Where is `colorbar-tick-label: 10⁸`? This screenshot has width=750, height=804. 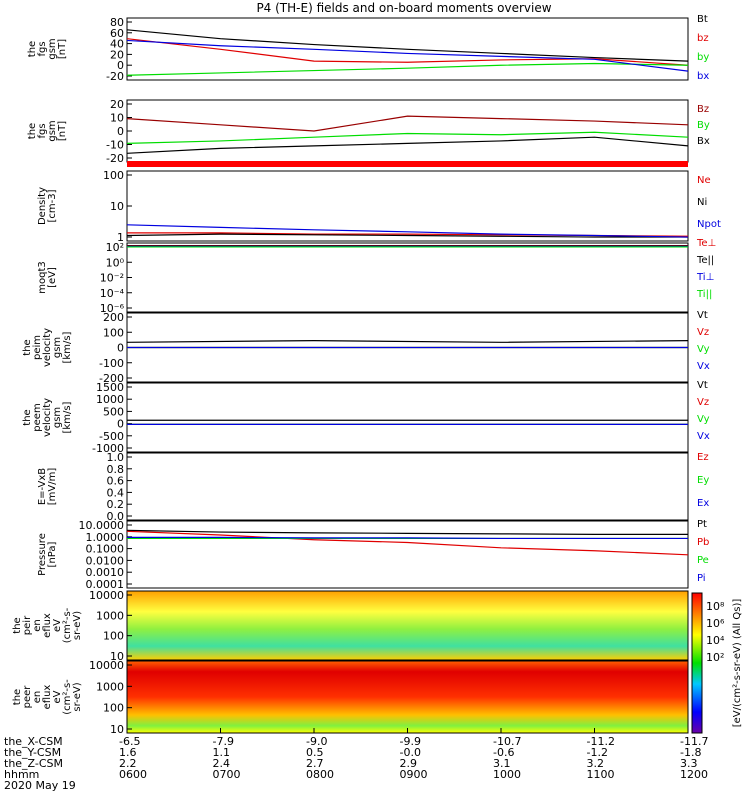 colorbar-tick-label: 10⁸ is located at coordinates (715, 606).